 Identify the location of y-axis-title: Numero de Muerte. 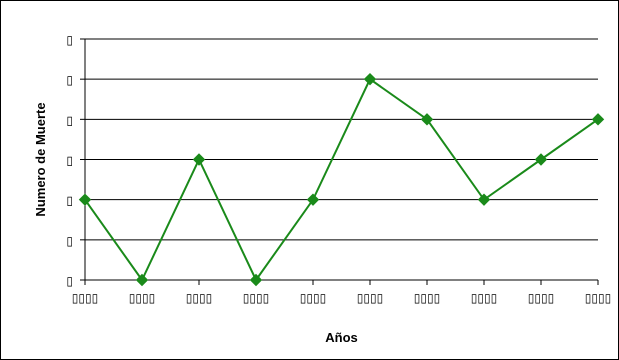
(40, 159).